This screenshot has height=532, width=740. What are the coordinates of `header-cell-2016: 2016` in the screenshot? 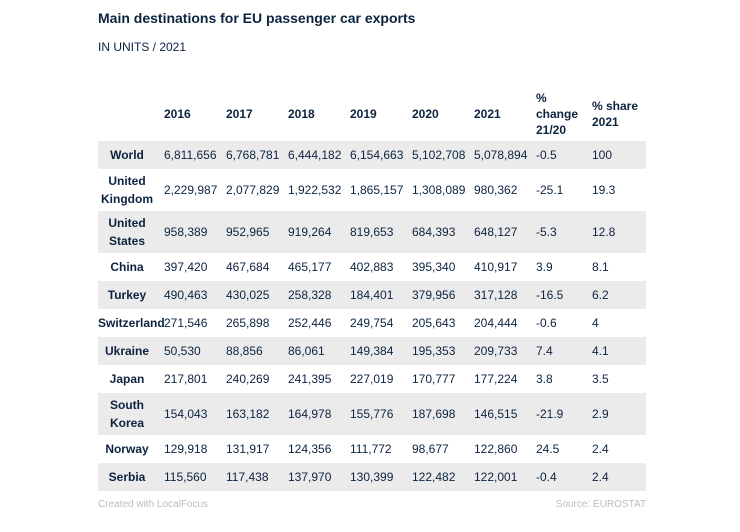 It's located at (177, 113).